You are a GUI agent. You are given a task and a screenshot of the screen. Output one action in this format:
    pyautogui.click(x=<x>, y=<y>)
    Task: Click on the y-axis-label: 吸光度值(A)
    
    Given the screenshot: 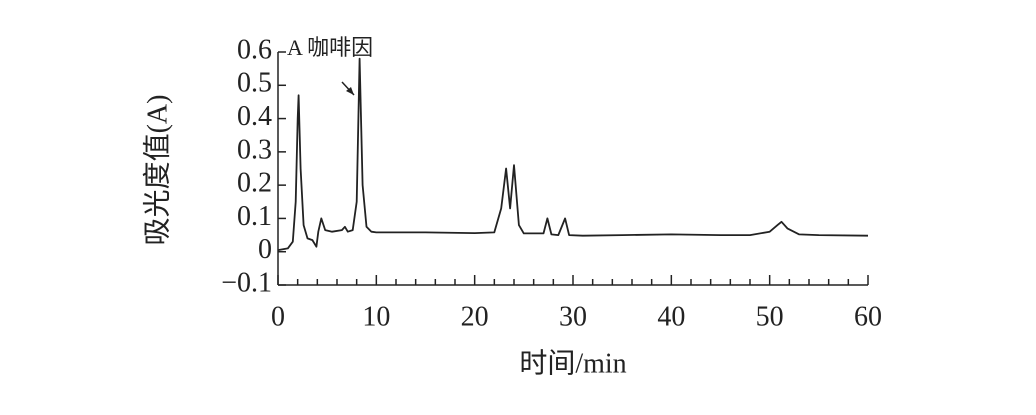 What is the action you would take?
    pyautogui.click(x=157, y=170)
    